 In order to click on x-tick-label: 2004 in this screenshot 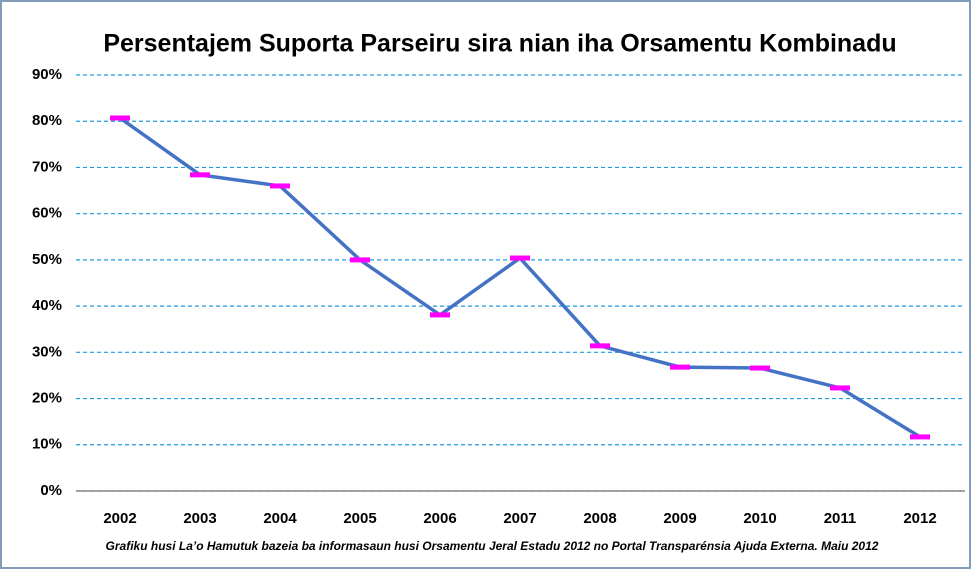, I will do `click(280, 518)`.